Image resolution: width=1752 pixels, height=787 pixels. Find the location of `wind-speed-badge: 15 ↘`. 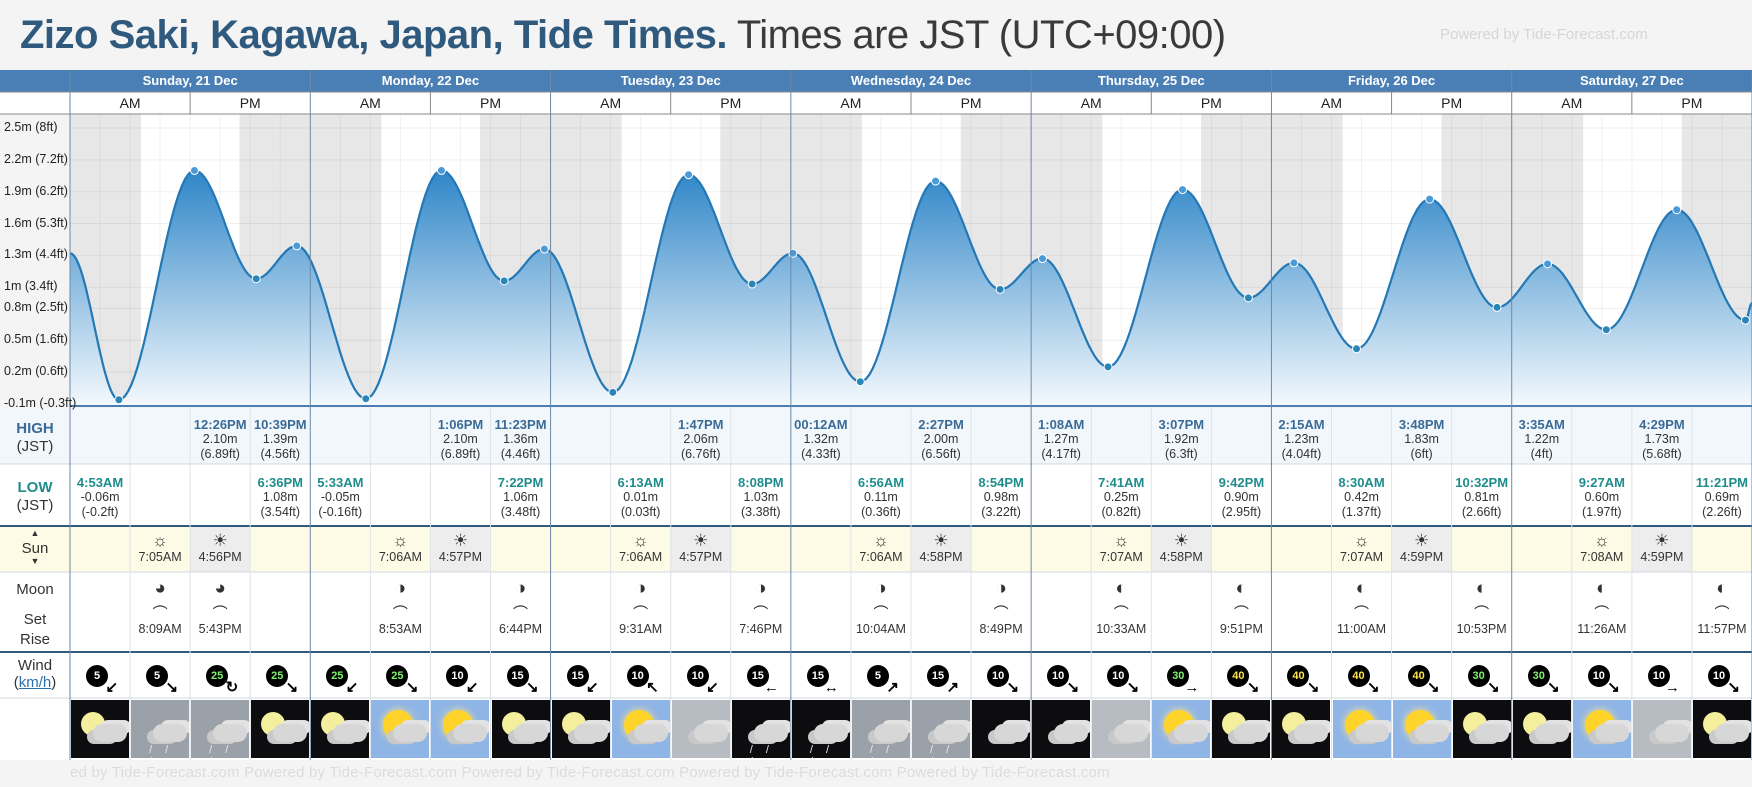

wind-speed-badge: 15 ↘ is located at coordinates (522, 680).